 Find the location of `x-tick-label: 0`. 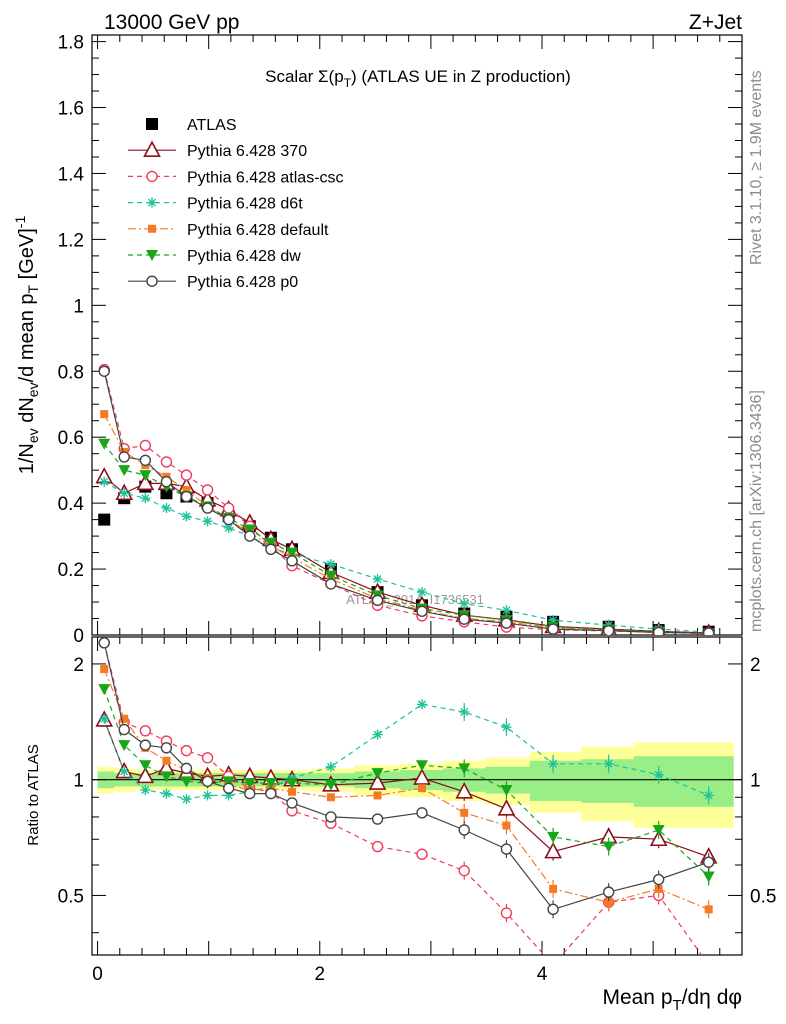

x-tick-label: 0 is located at coordinates (97, 974).